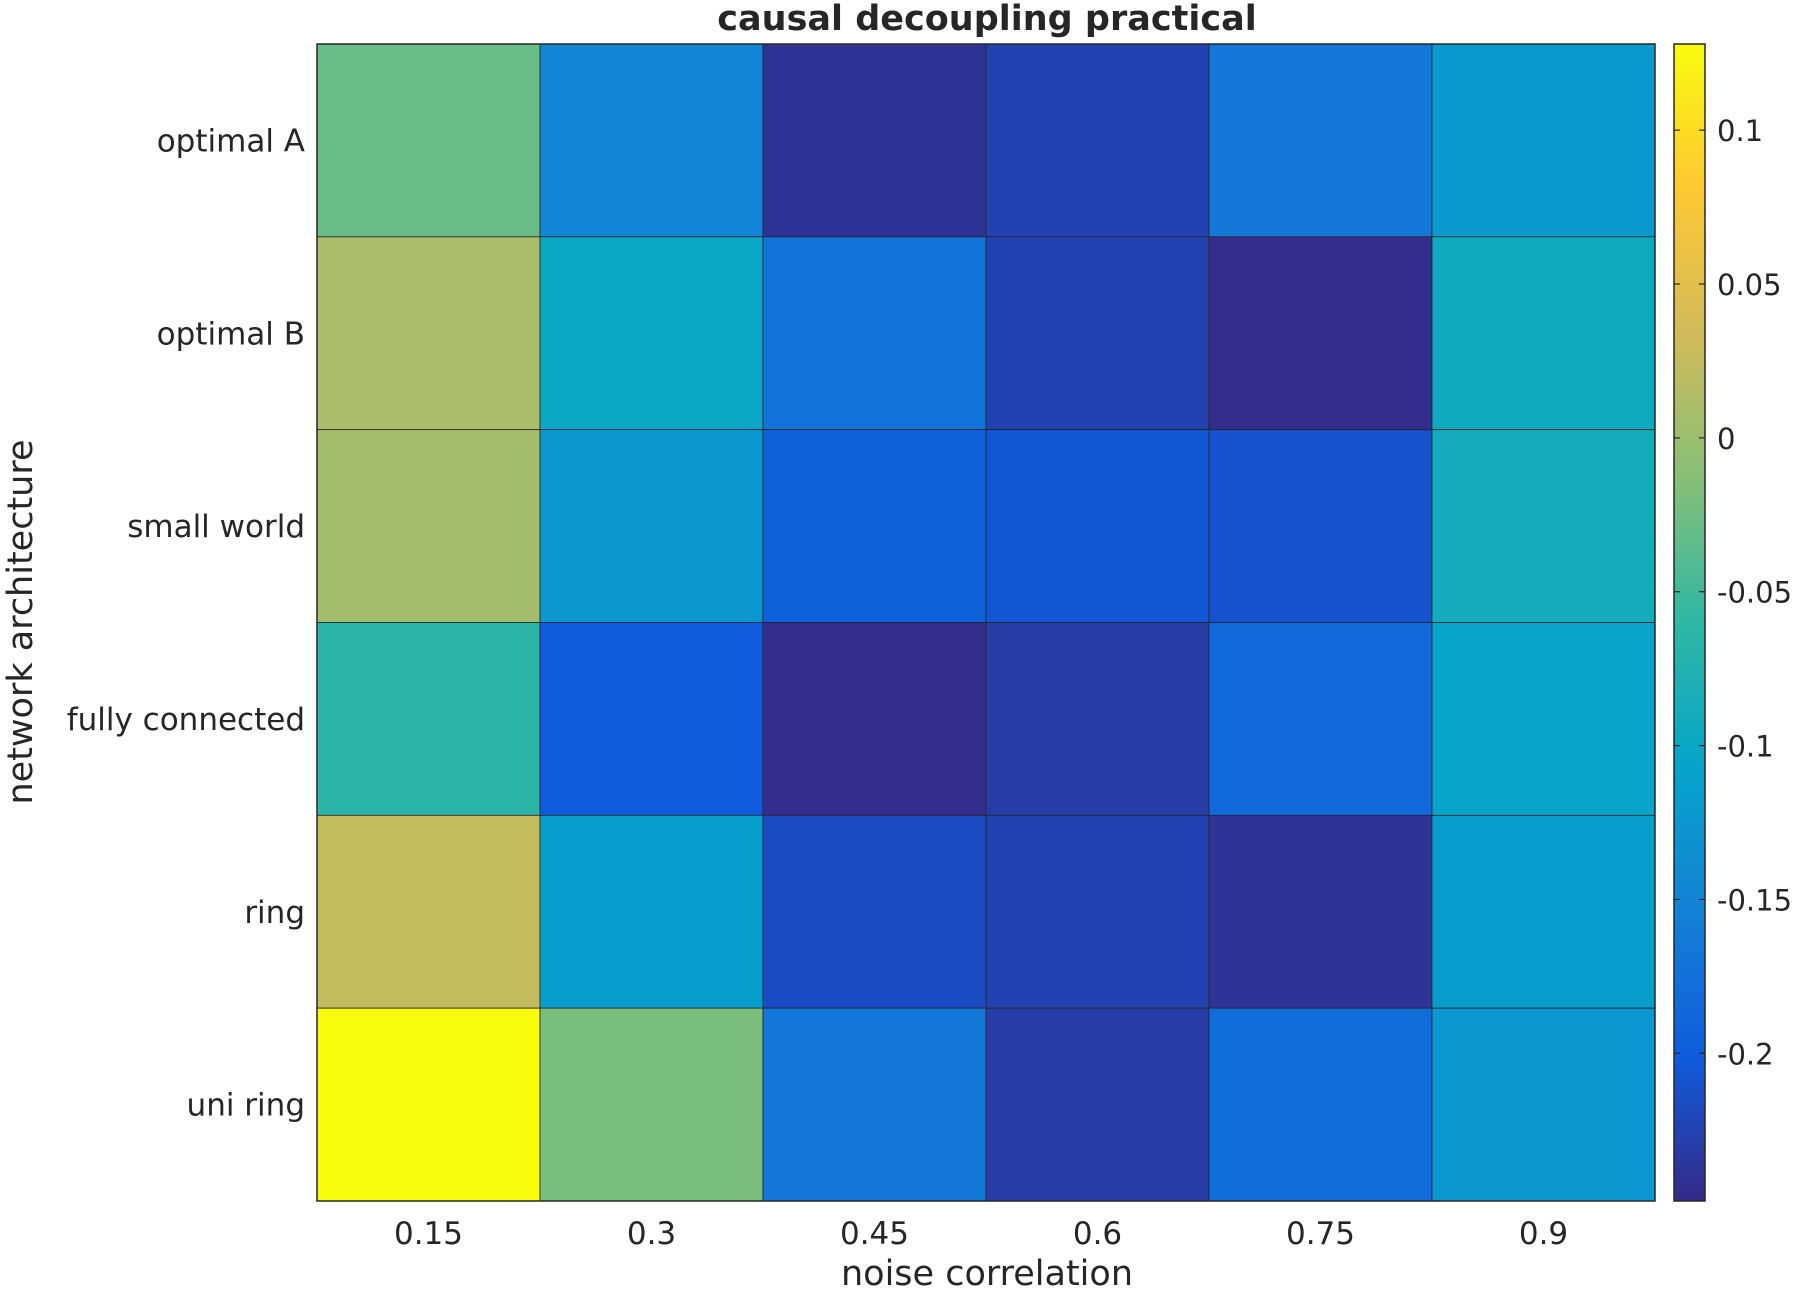 The height and width of the screenshot is (1291, 1794). I want to click on y-tick-label: optimal A, so click(231, 141).